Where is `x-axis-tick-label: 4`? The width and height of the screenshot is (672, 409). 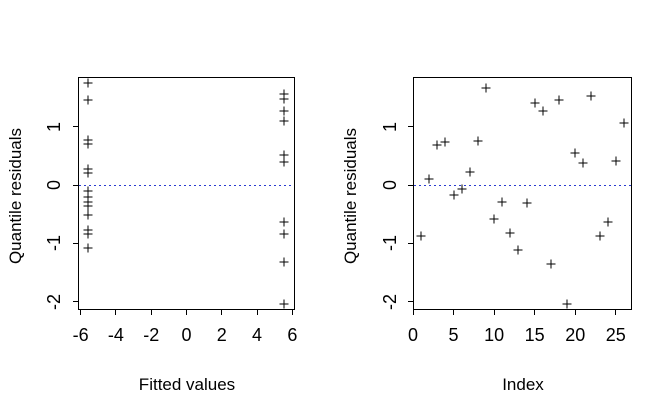 x-axis-tick-label: 4 is located at coordinates (257, 335).